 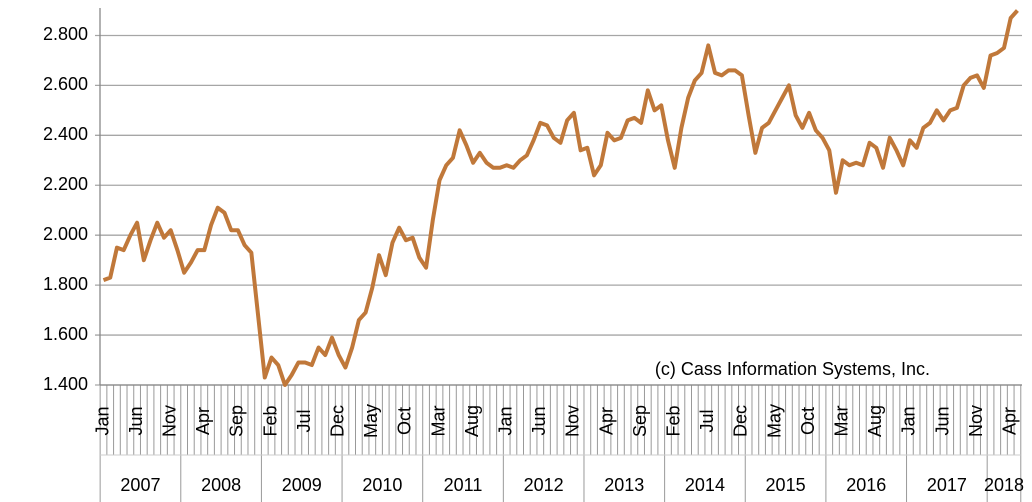 What do you see at coordinates (140, 485) in the screenshot?
I see `year-label: 2007` at bounding box center [140, 485].